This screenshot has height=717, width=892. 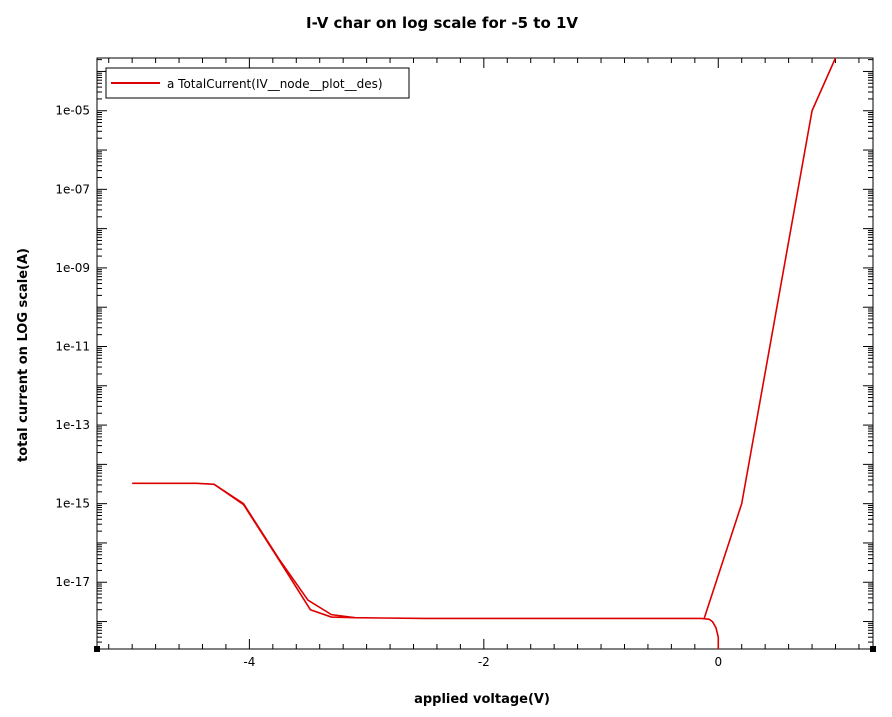 I want to click on y-tick-label: 1e-13, so click(x=72, y=425).